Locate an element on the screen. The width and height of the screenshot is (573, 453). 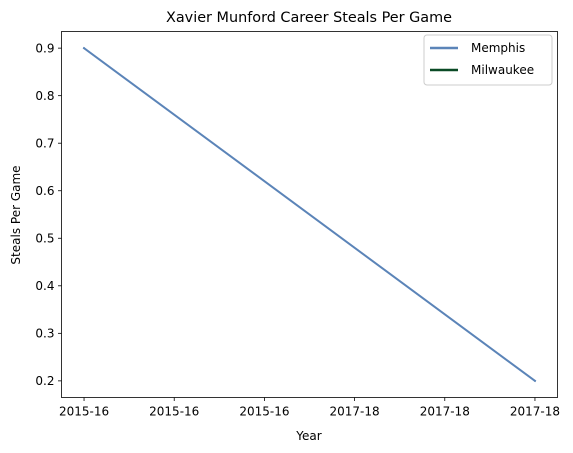
y-tick-label: 0.6 is located at coordinates (44, 191).